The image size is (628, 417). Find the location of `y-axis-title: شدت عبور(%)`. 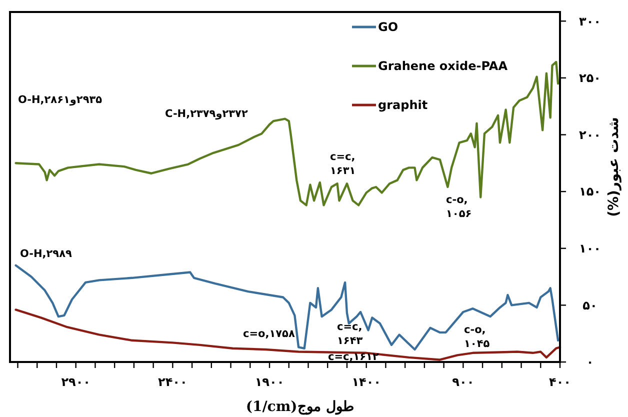

y-axis-title: شدت عبور(%) is located at coordinates (614, 167).